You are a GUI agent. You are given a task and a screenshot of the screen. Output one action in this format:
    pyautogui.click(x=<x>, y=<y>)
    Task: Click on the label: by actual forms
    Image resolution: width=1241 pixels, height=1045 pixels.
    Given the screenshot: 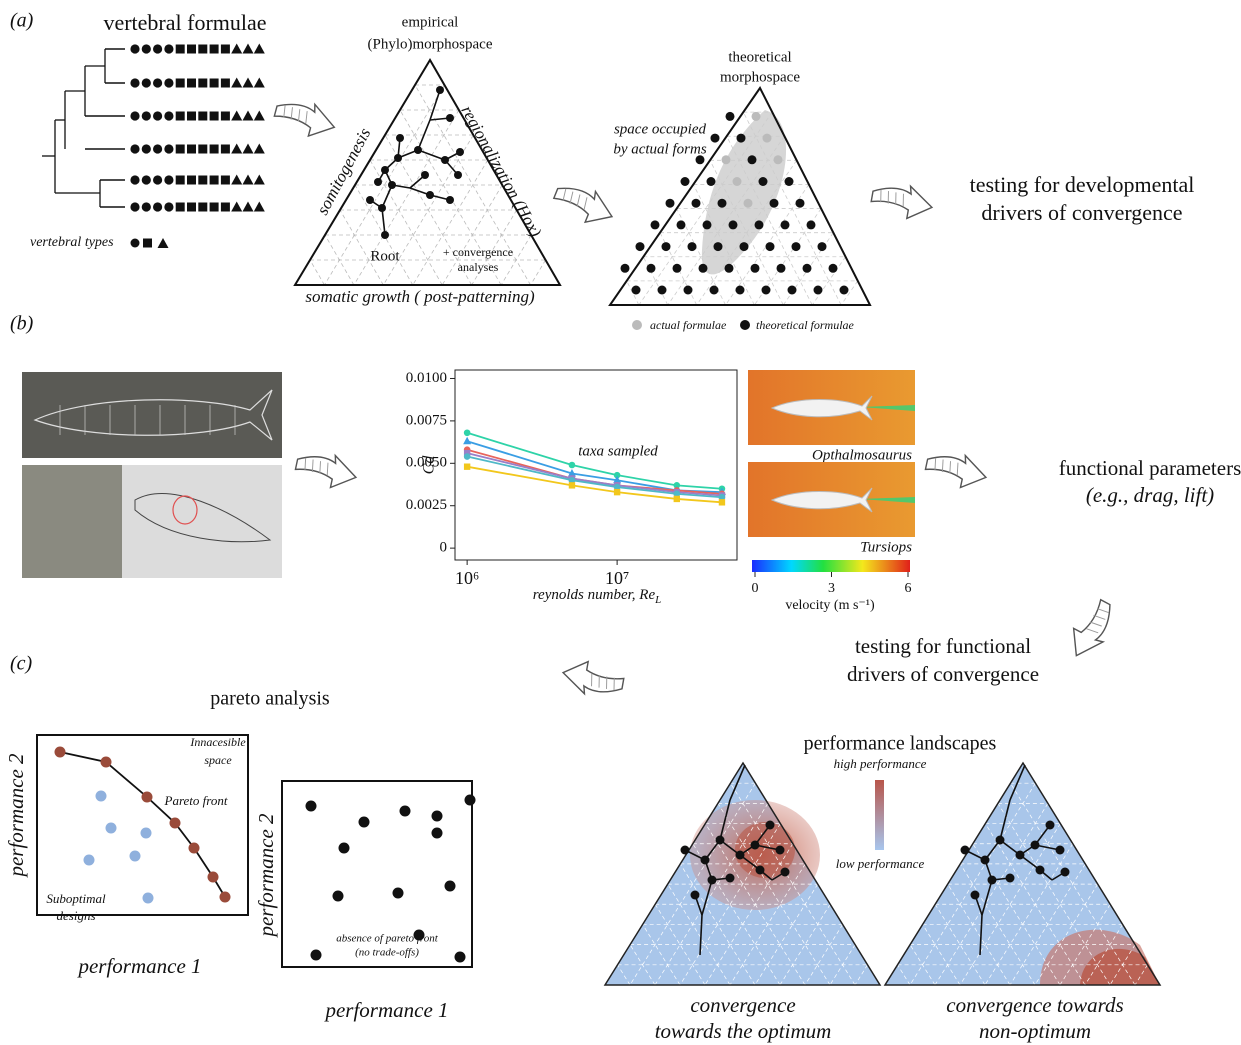 What is the action you would take?
    pyautogui.click(x=659, y=149)
    